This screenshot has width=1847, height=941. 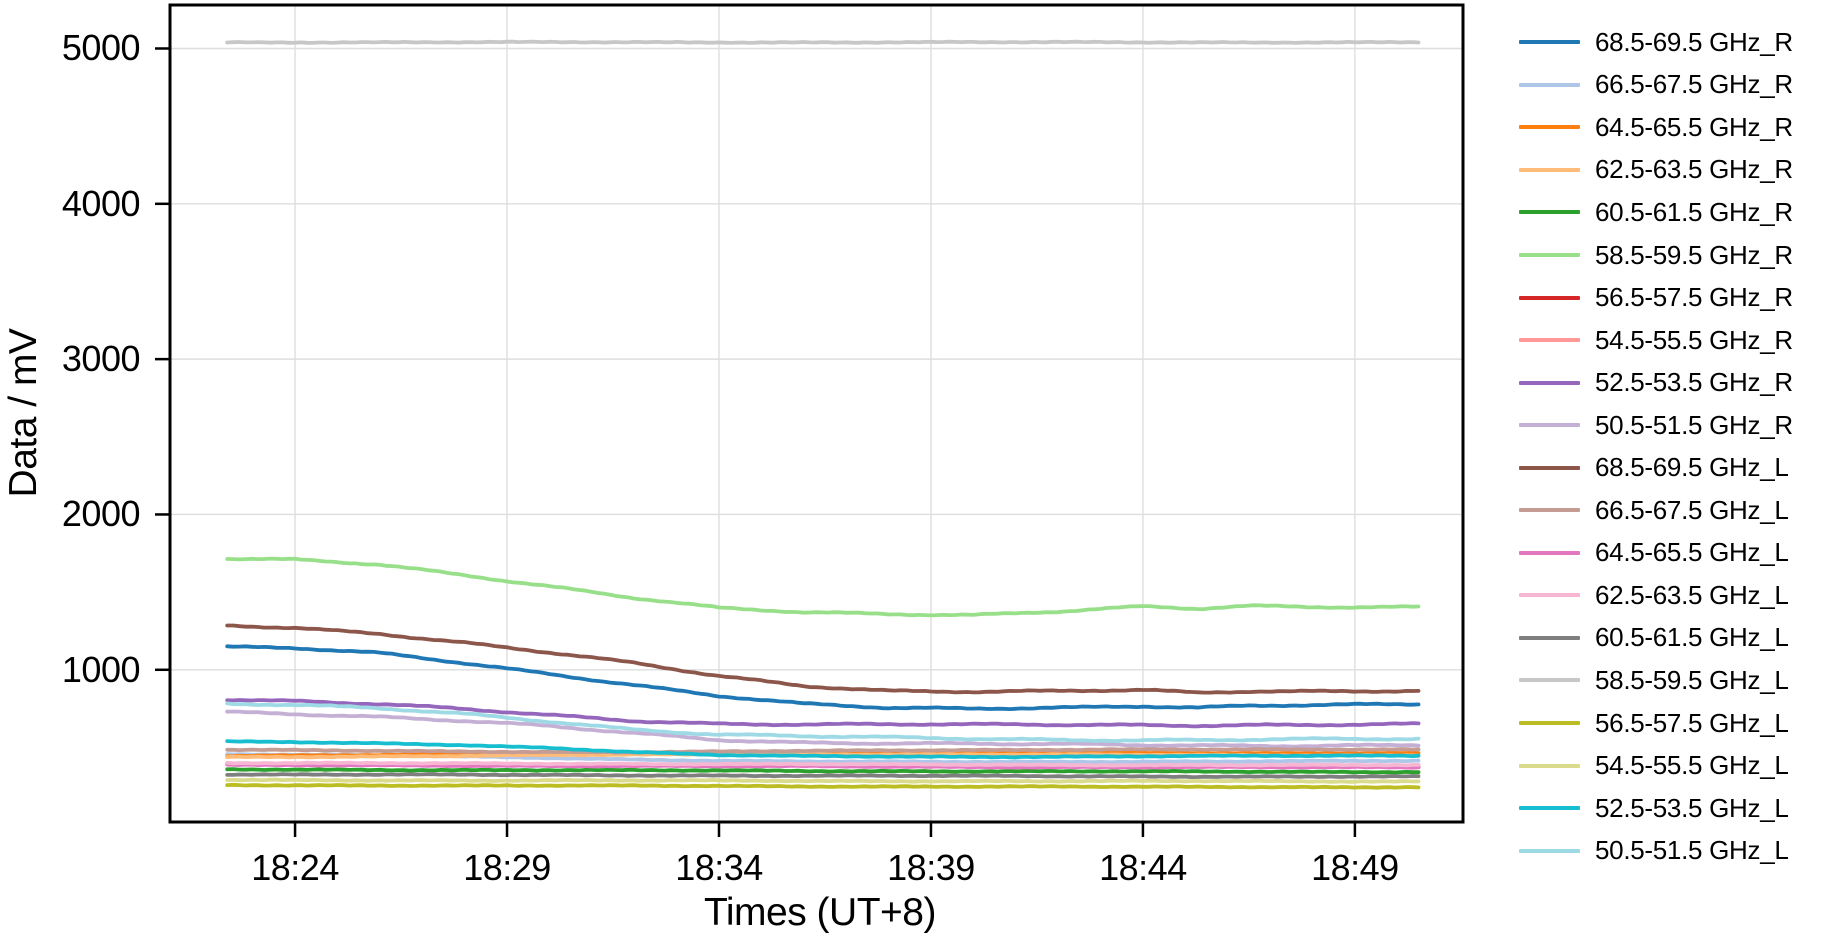 I want to click on legend-label: 62.5-63.5 GHz_L, so click(x=1692, y=594).